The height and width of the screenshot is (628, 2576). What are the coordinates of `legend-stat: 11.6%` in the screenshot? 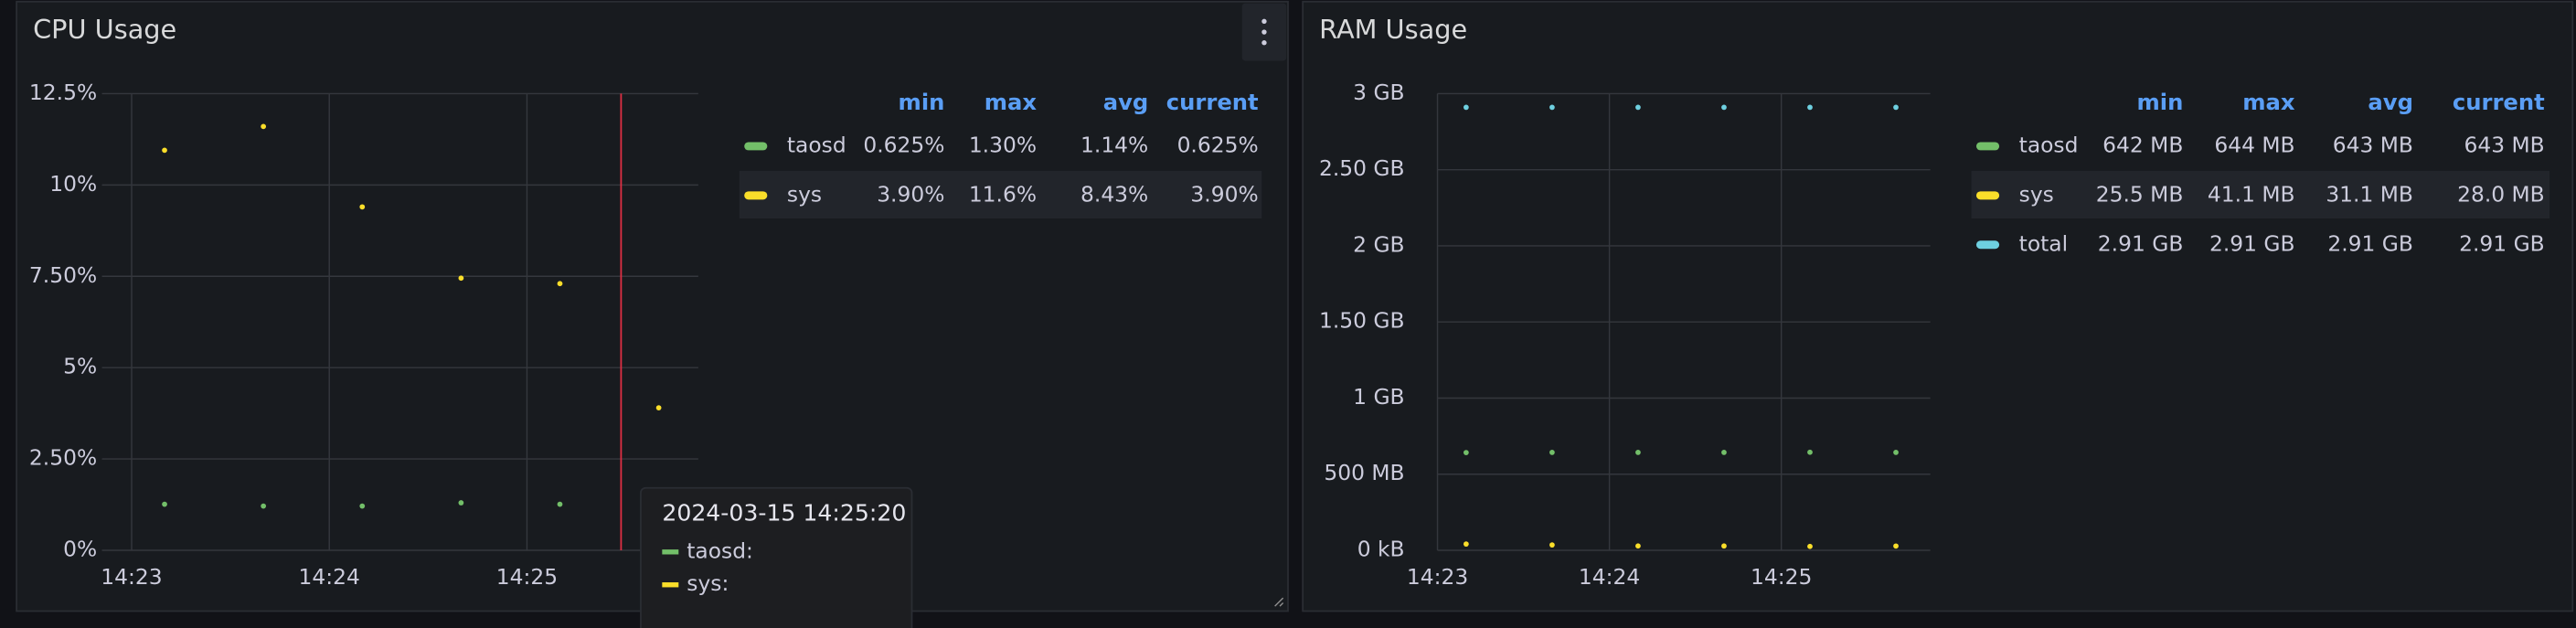 It's located at (1003, 194).